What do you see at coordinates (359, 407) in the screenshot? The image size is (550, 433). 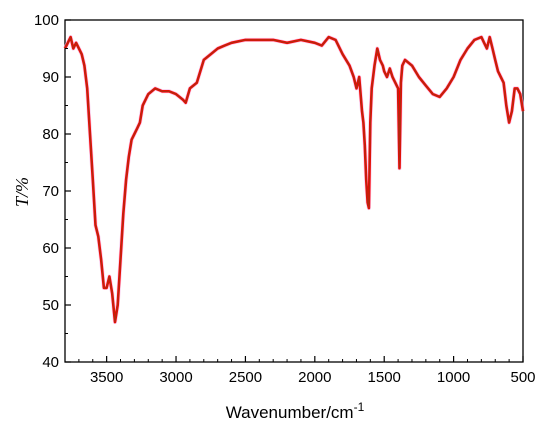 I see `x-axis-title-superscript: -1` at bounding box center [359, 407].